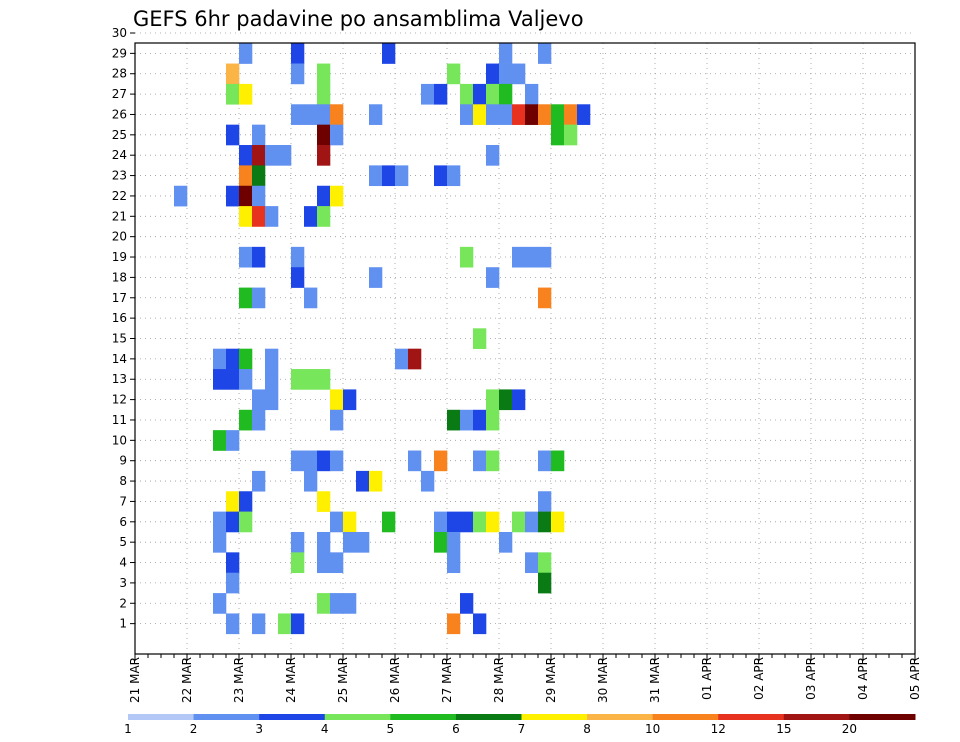 This screenshot has width=960, height=742. What do you see at coordinates (123, 624) in the screenshot?
I see `y-tick-label: 1` at bounding box center [123, 624].